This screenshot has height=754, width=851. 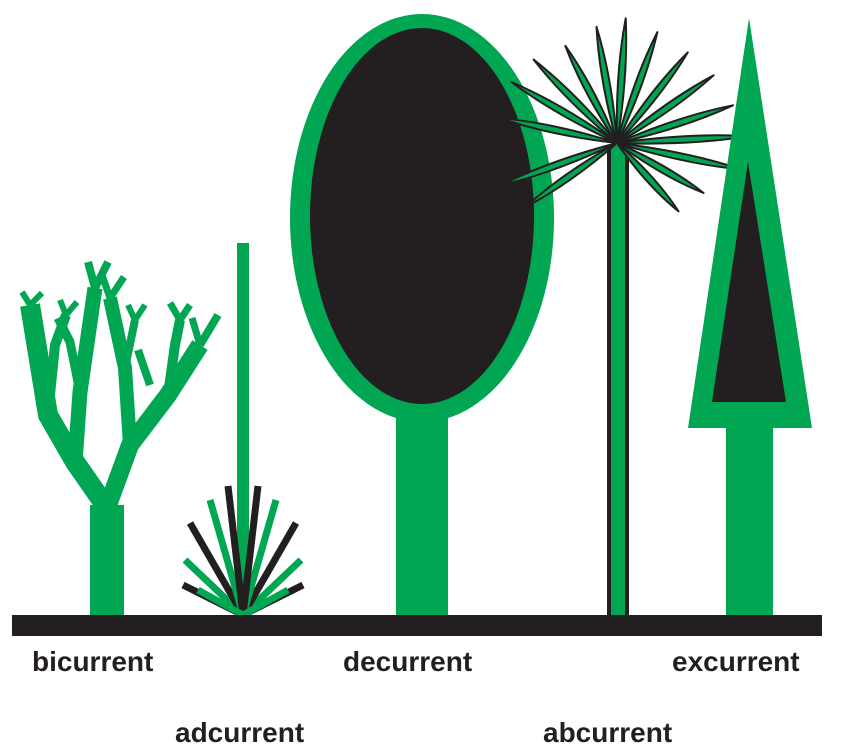 I want to click on label-adcurrent: adcurrent, so click(x=240, y=732).